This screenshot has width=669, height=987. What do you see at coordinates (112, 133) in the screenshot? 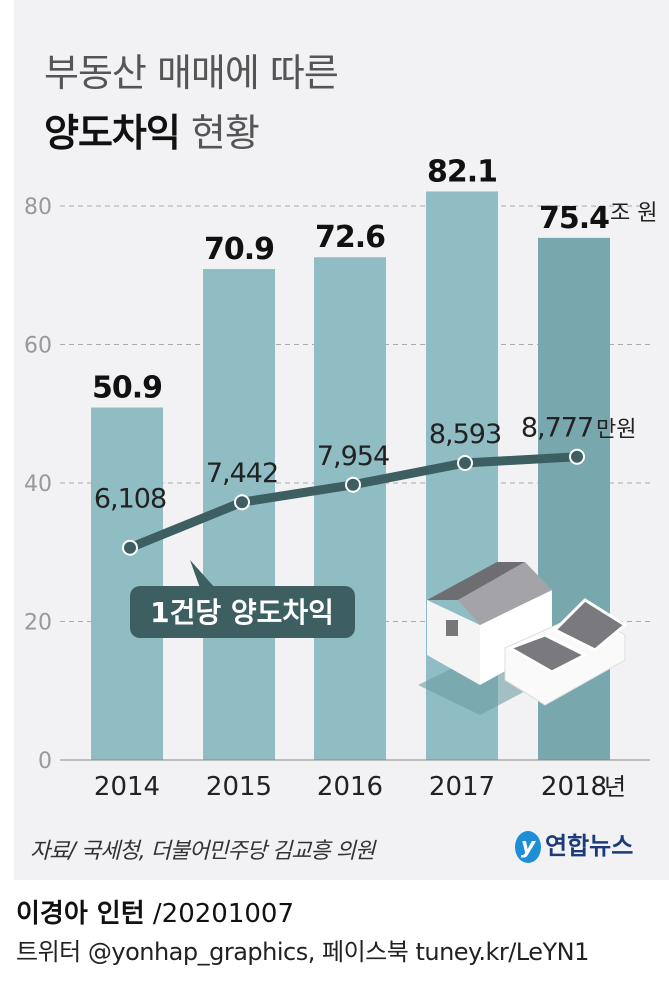
I see `title-bold: 양도차익` at bounding box center [112, 133].